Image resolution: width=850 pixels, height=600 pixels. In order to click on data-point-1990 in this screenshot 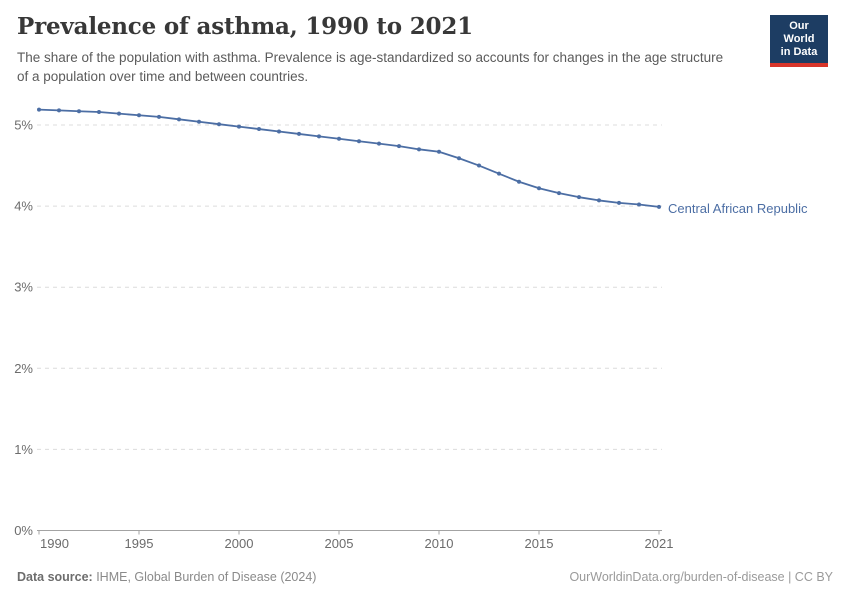, I will do `click(39, 109)`.